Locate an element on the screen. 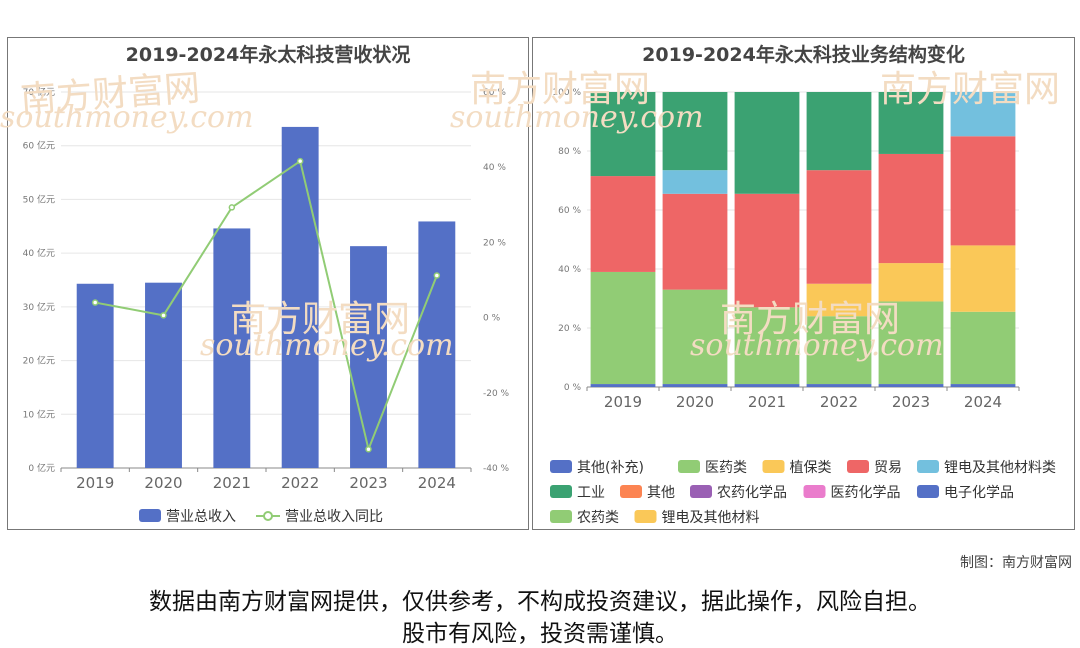  legend-label: 植保类 is located at coordinates (811, 468).